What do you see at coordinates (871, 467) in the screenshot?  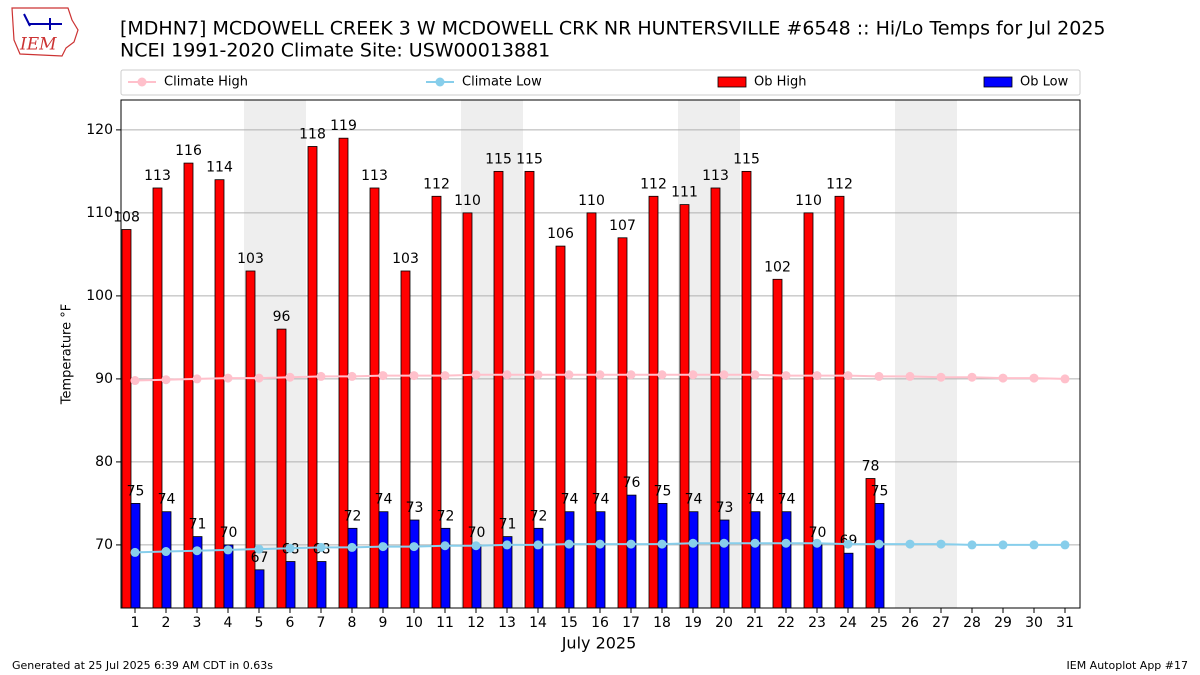 I see `data-label: 78` at bounding box center [871, 467].